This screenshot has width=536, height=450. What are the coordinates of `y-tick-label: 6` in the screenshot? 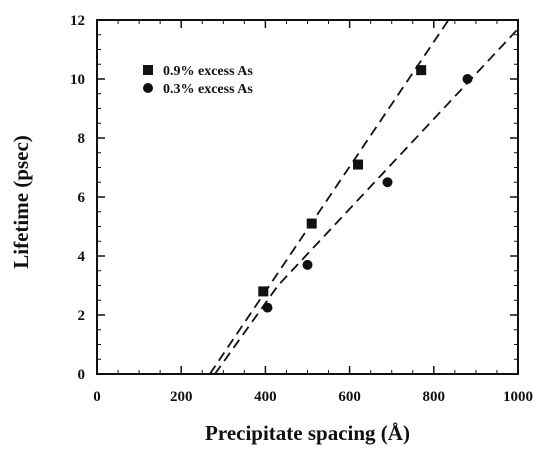 It's located at (82, 198).